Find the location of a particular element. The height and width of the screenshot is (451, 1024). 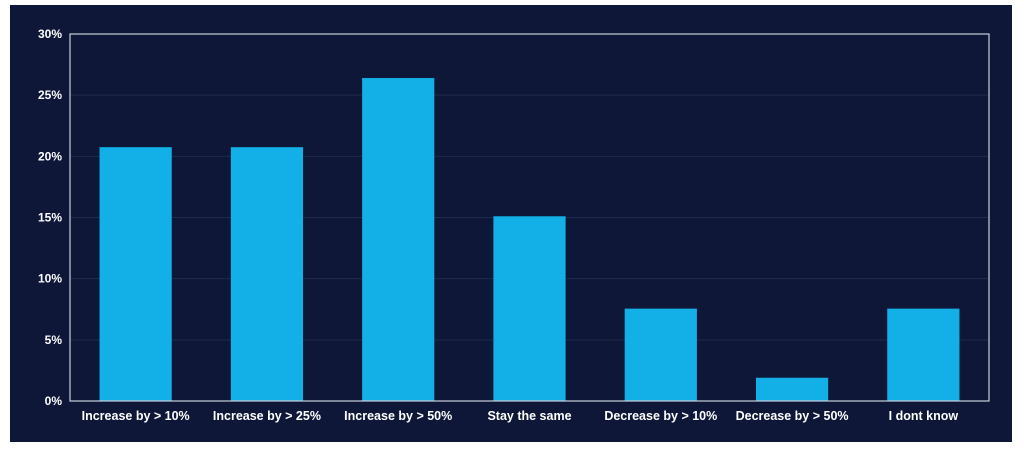

x-tick-label: Decrease by > 10% is located at coordinates (660, 416).